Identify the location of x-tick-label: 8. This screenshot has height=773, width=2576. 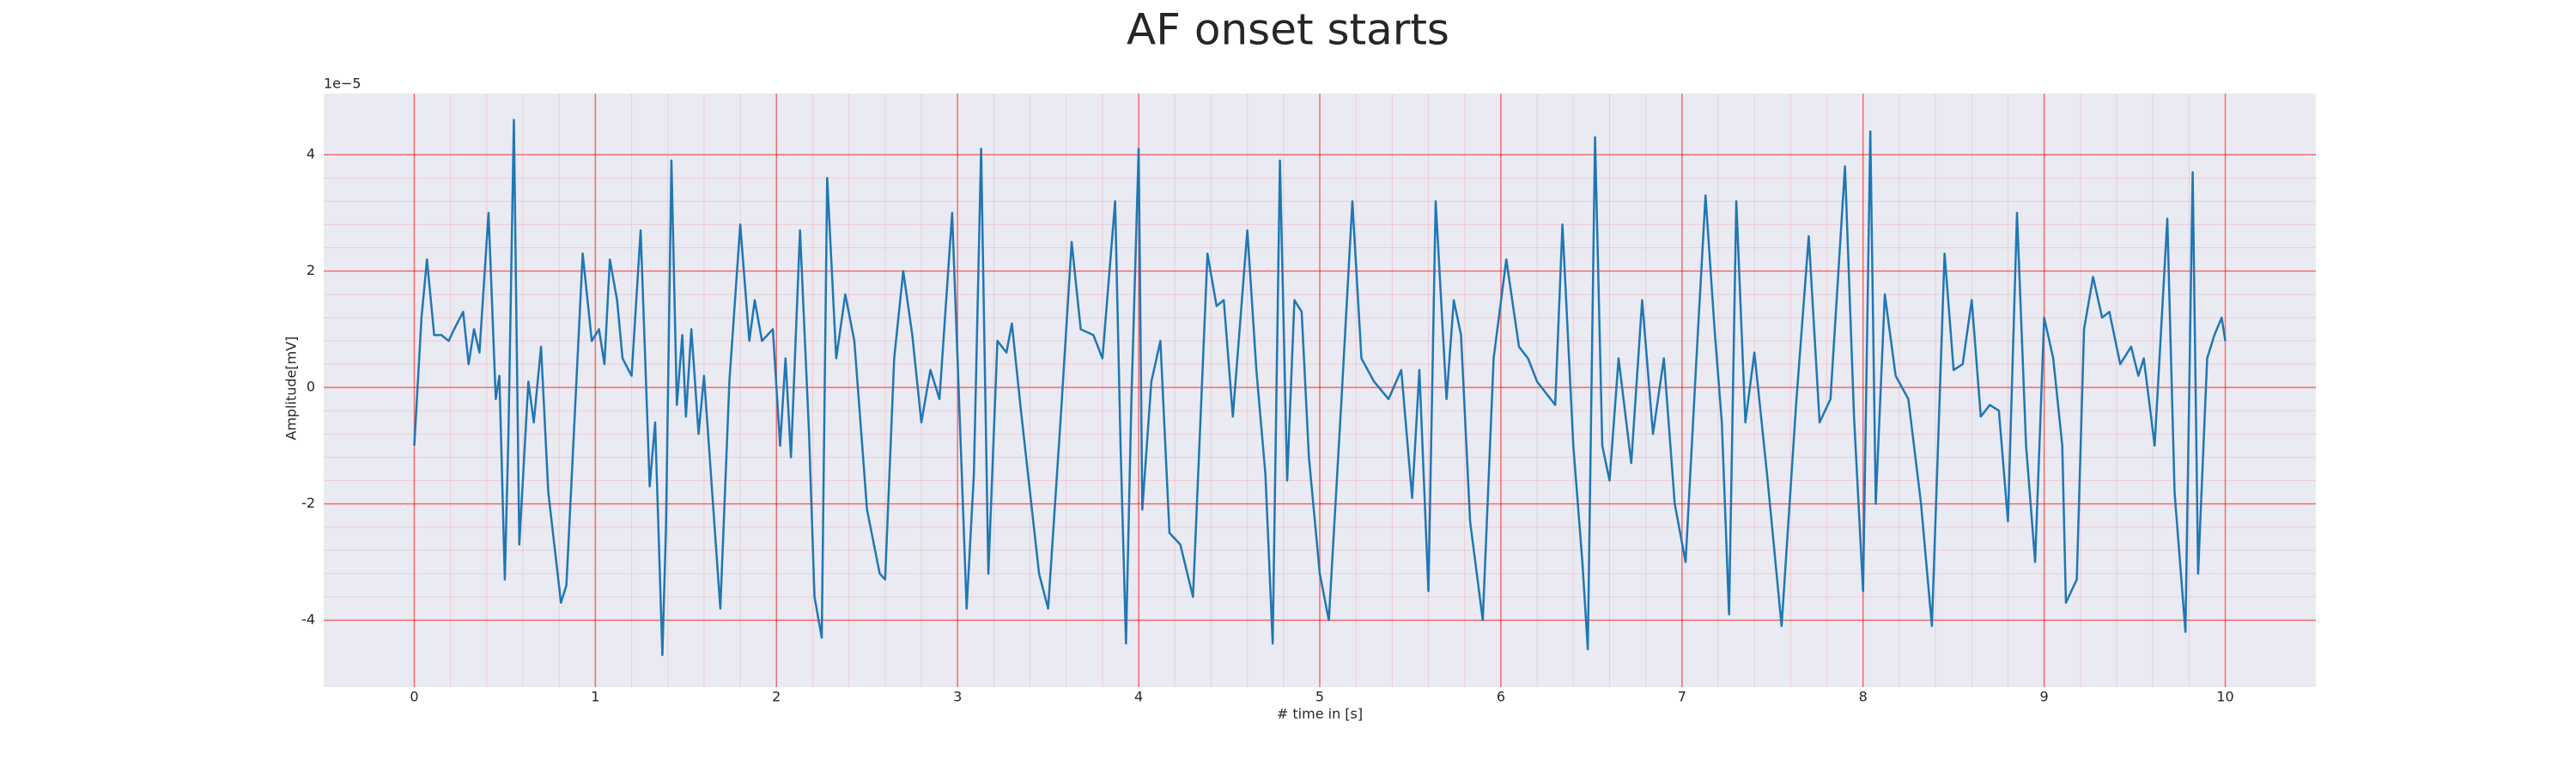
(1864, 697).